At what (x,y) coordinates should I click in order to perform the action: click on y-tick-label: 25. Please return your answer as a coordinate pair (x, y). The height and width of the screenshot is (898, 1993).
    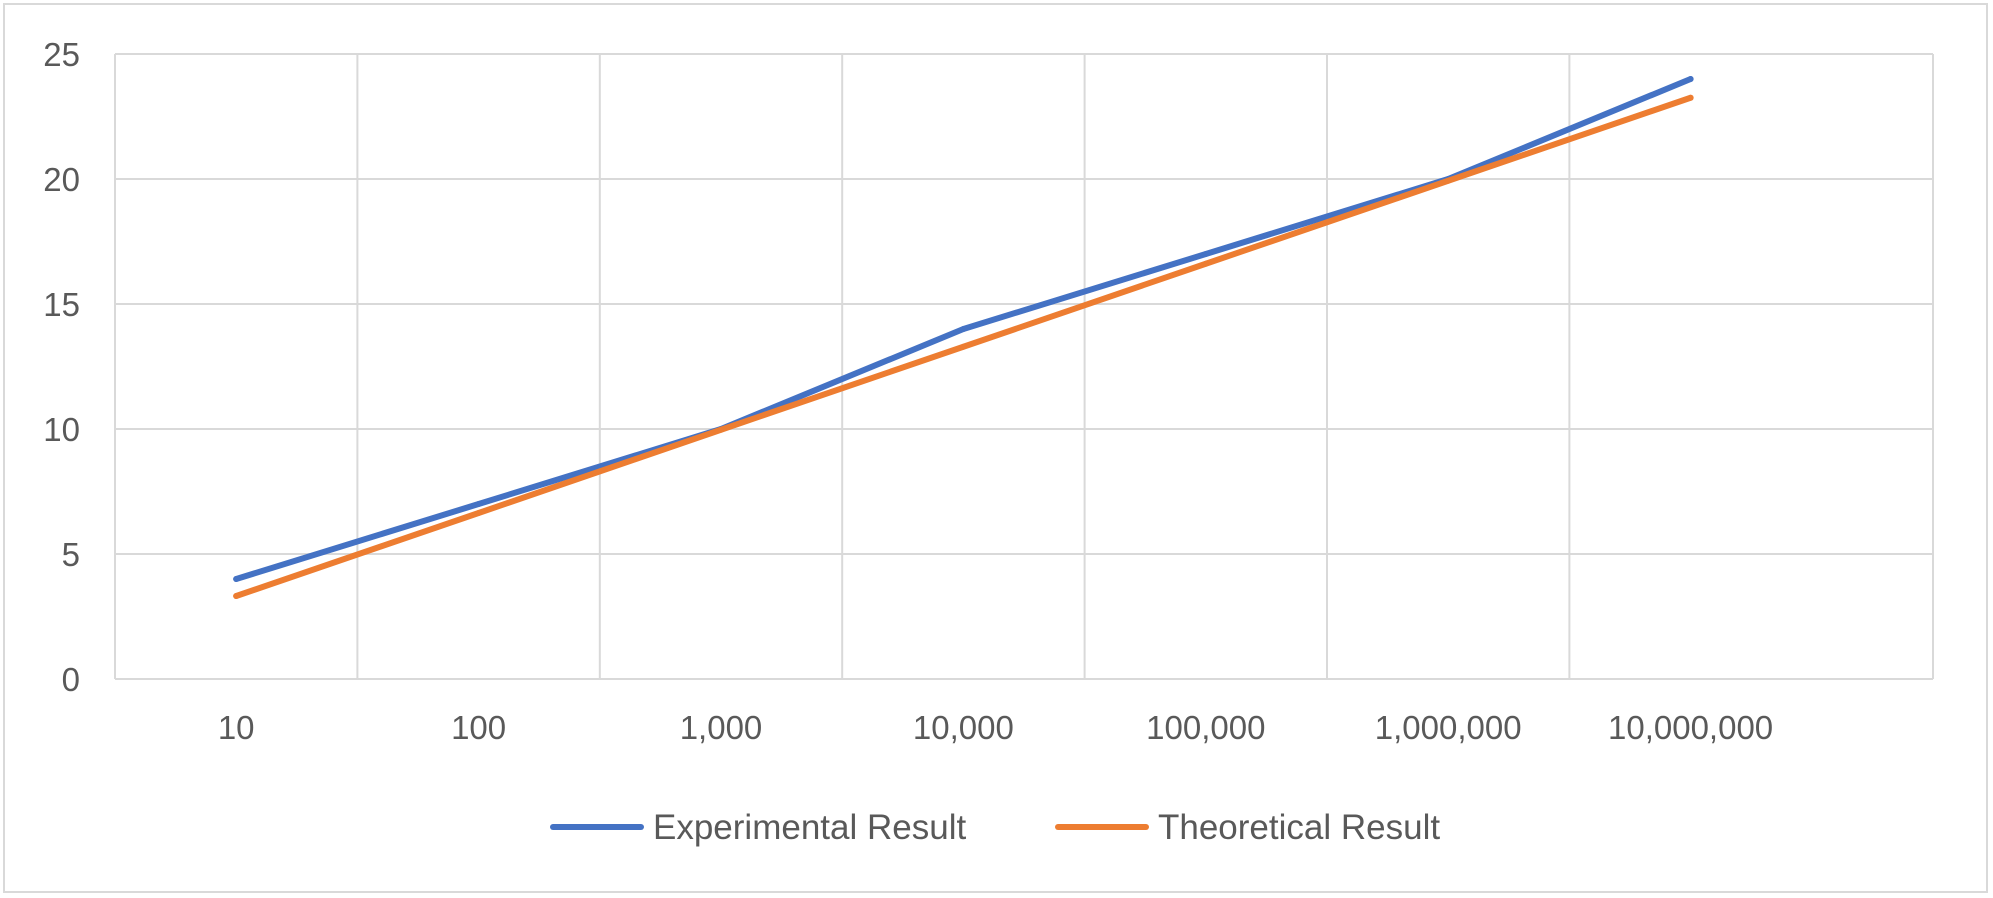
    Looking at the image, I should click on (61, 54).